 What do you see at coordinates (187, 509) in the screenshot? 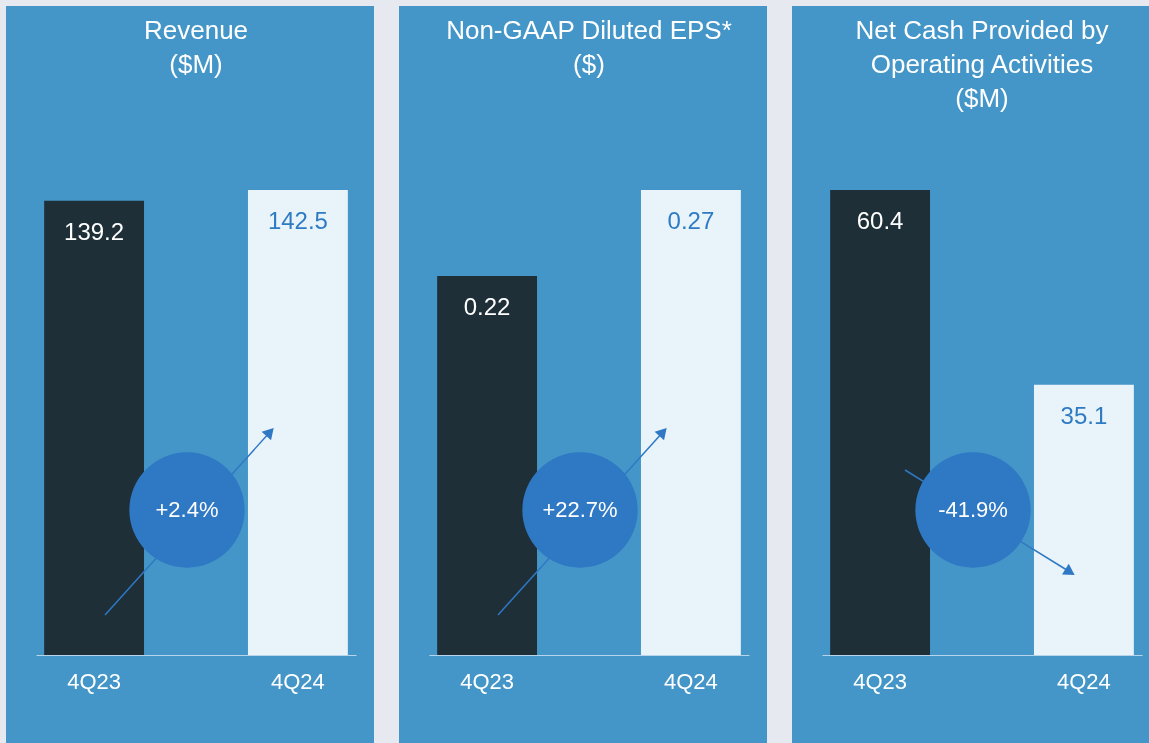
I see `annotation: +2.4%` at bounding box center [187, 509].